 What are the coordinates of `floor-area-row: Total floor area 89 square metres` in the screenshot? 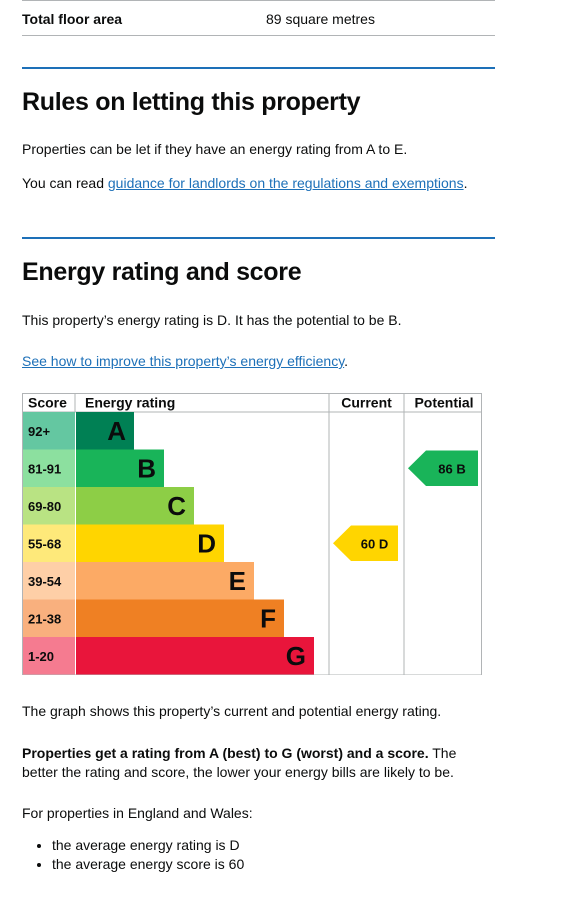 It's located at (258, 18).